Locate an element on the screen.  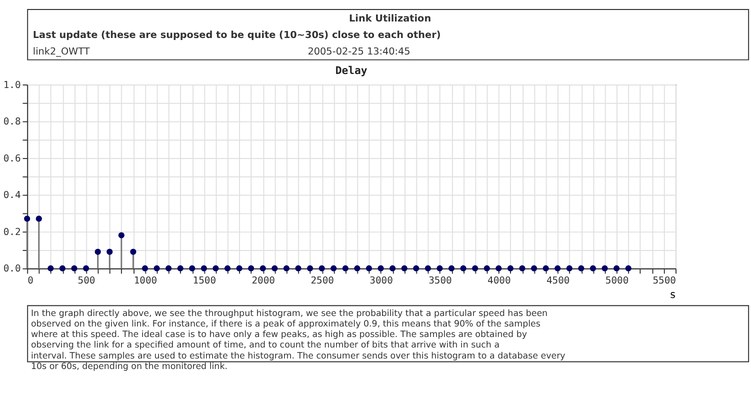
text: link2_OWTT is located at coordinates (61, 52).